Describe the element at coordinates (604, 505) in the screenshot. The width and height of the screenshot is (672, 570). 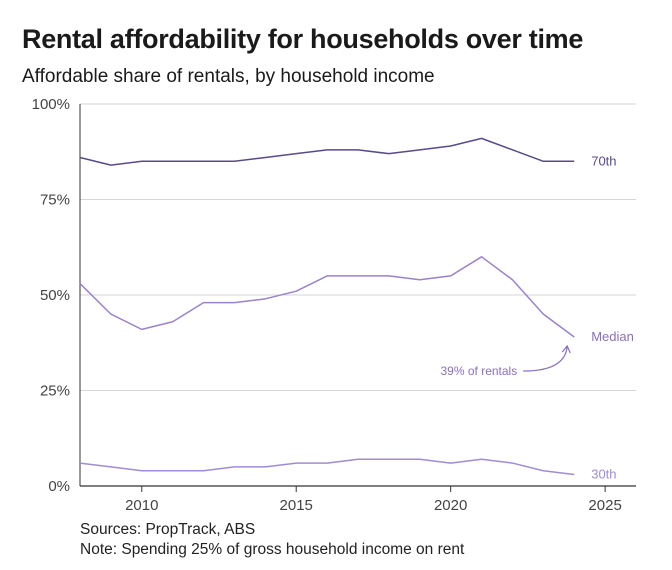
I see `x-tick-label: 2025` at that location.